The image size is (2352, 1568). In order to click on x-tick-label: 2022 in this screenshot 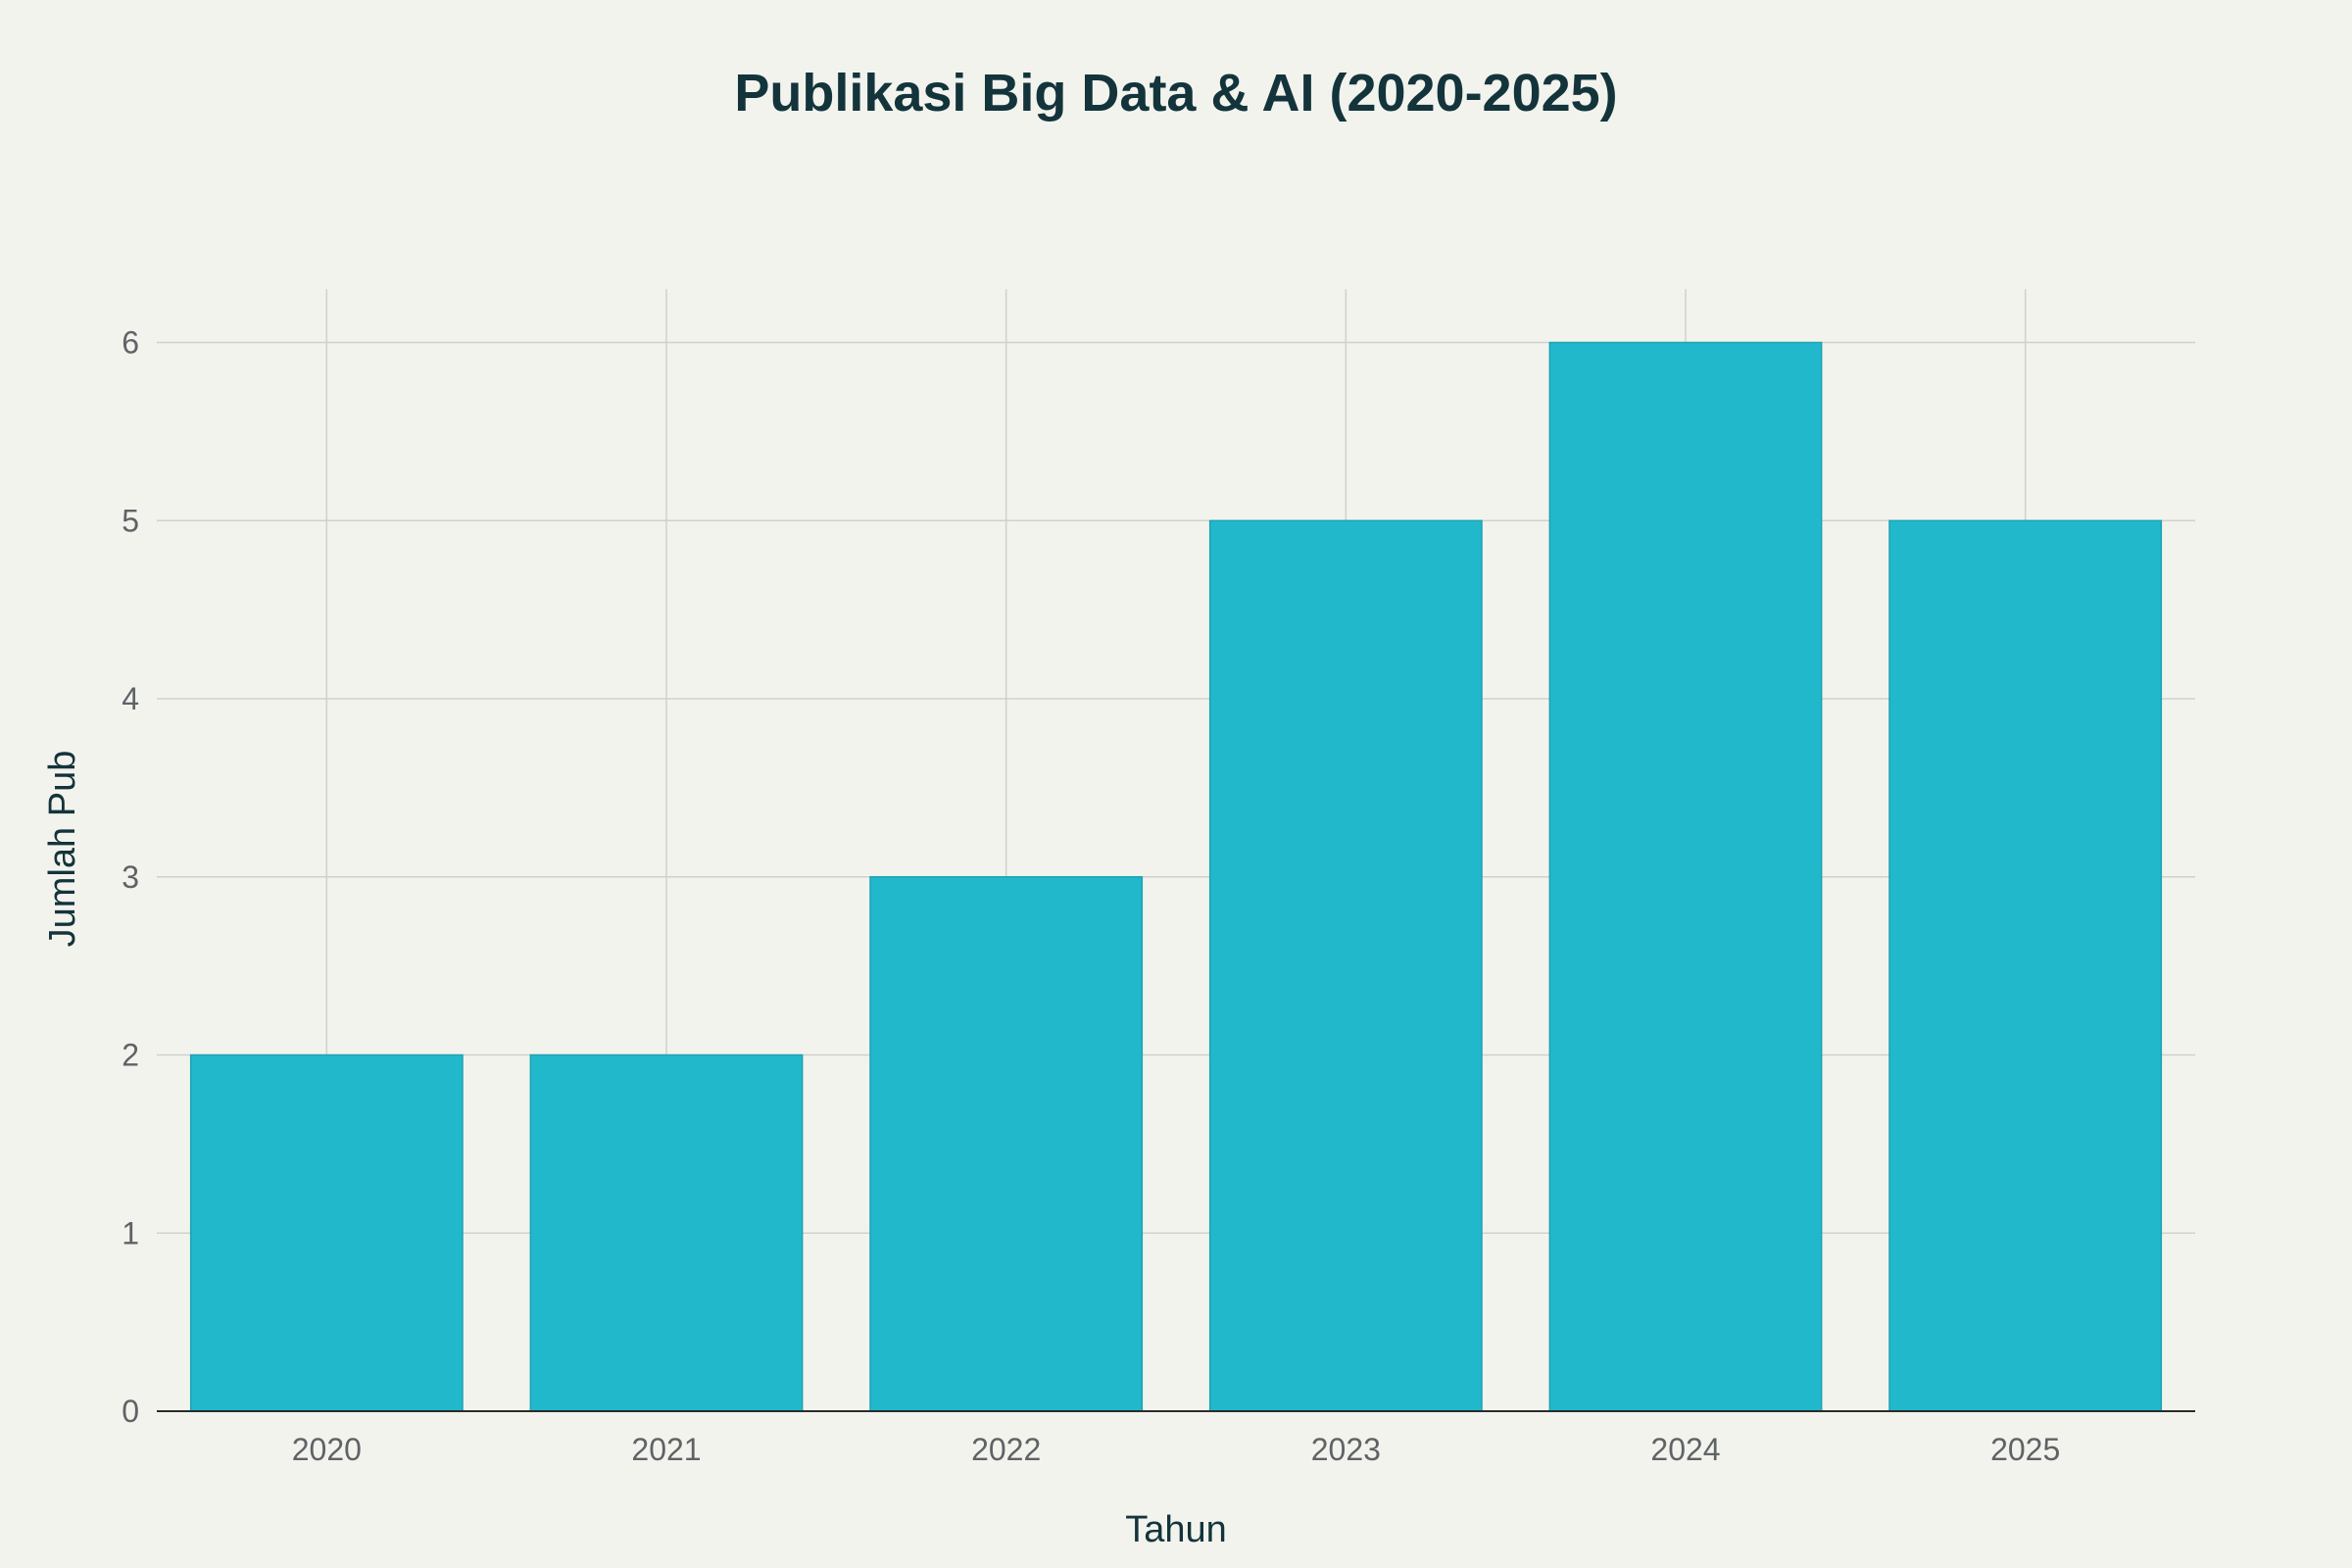, I will do `click(1006, 1449)`.